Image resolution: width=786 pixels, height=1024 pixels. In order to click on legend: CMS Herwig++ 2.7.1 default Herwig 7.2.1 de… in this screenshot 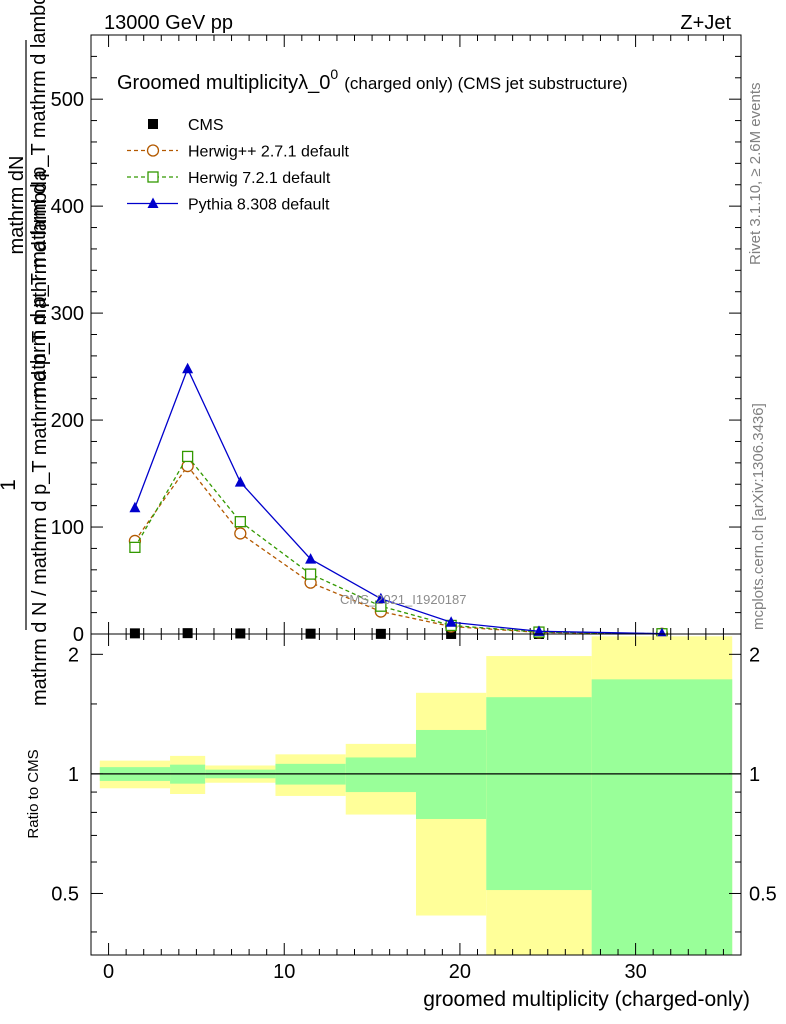, I will do `click(238, 165)`.